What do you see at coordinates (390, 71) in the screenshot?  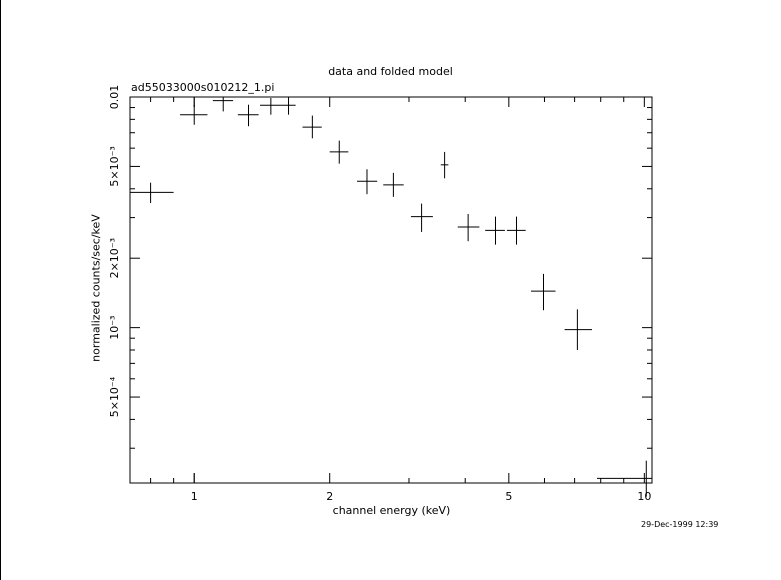 I see `chart-title: data and folded model` at bounding box center [390, 71].